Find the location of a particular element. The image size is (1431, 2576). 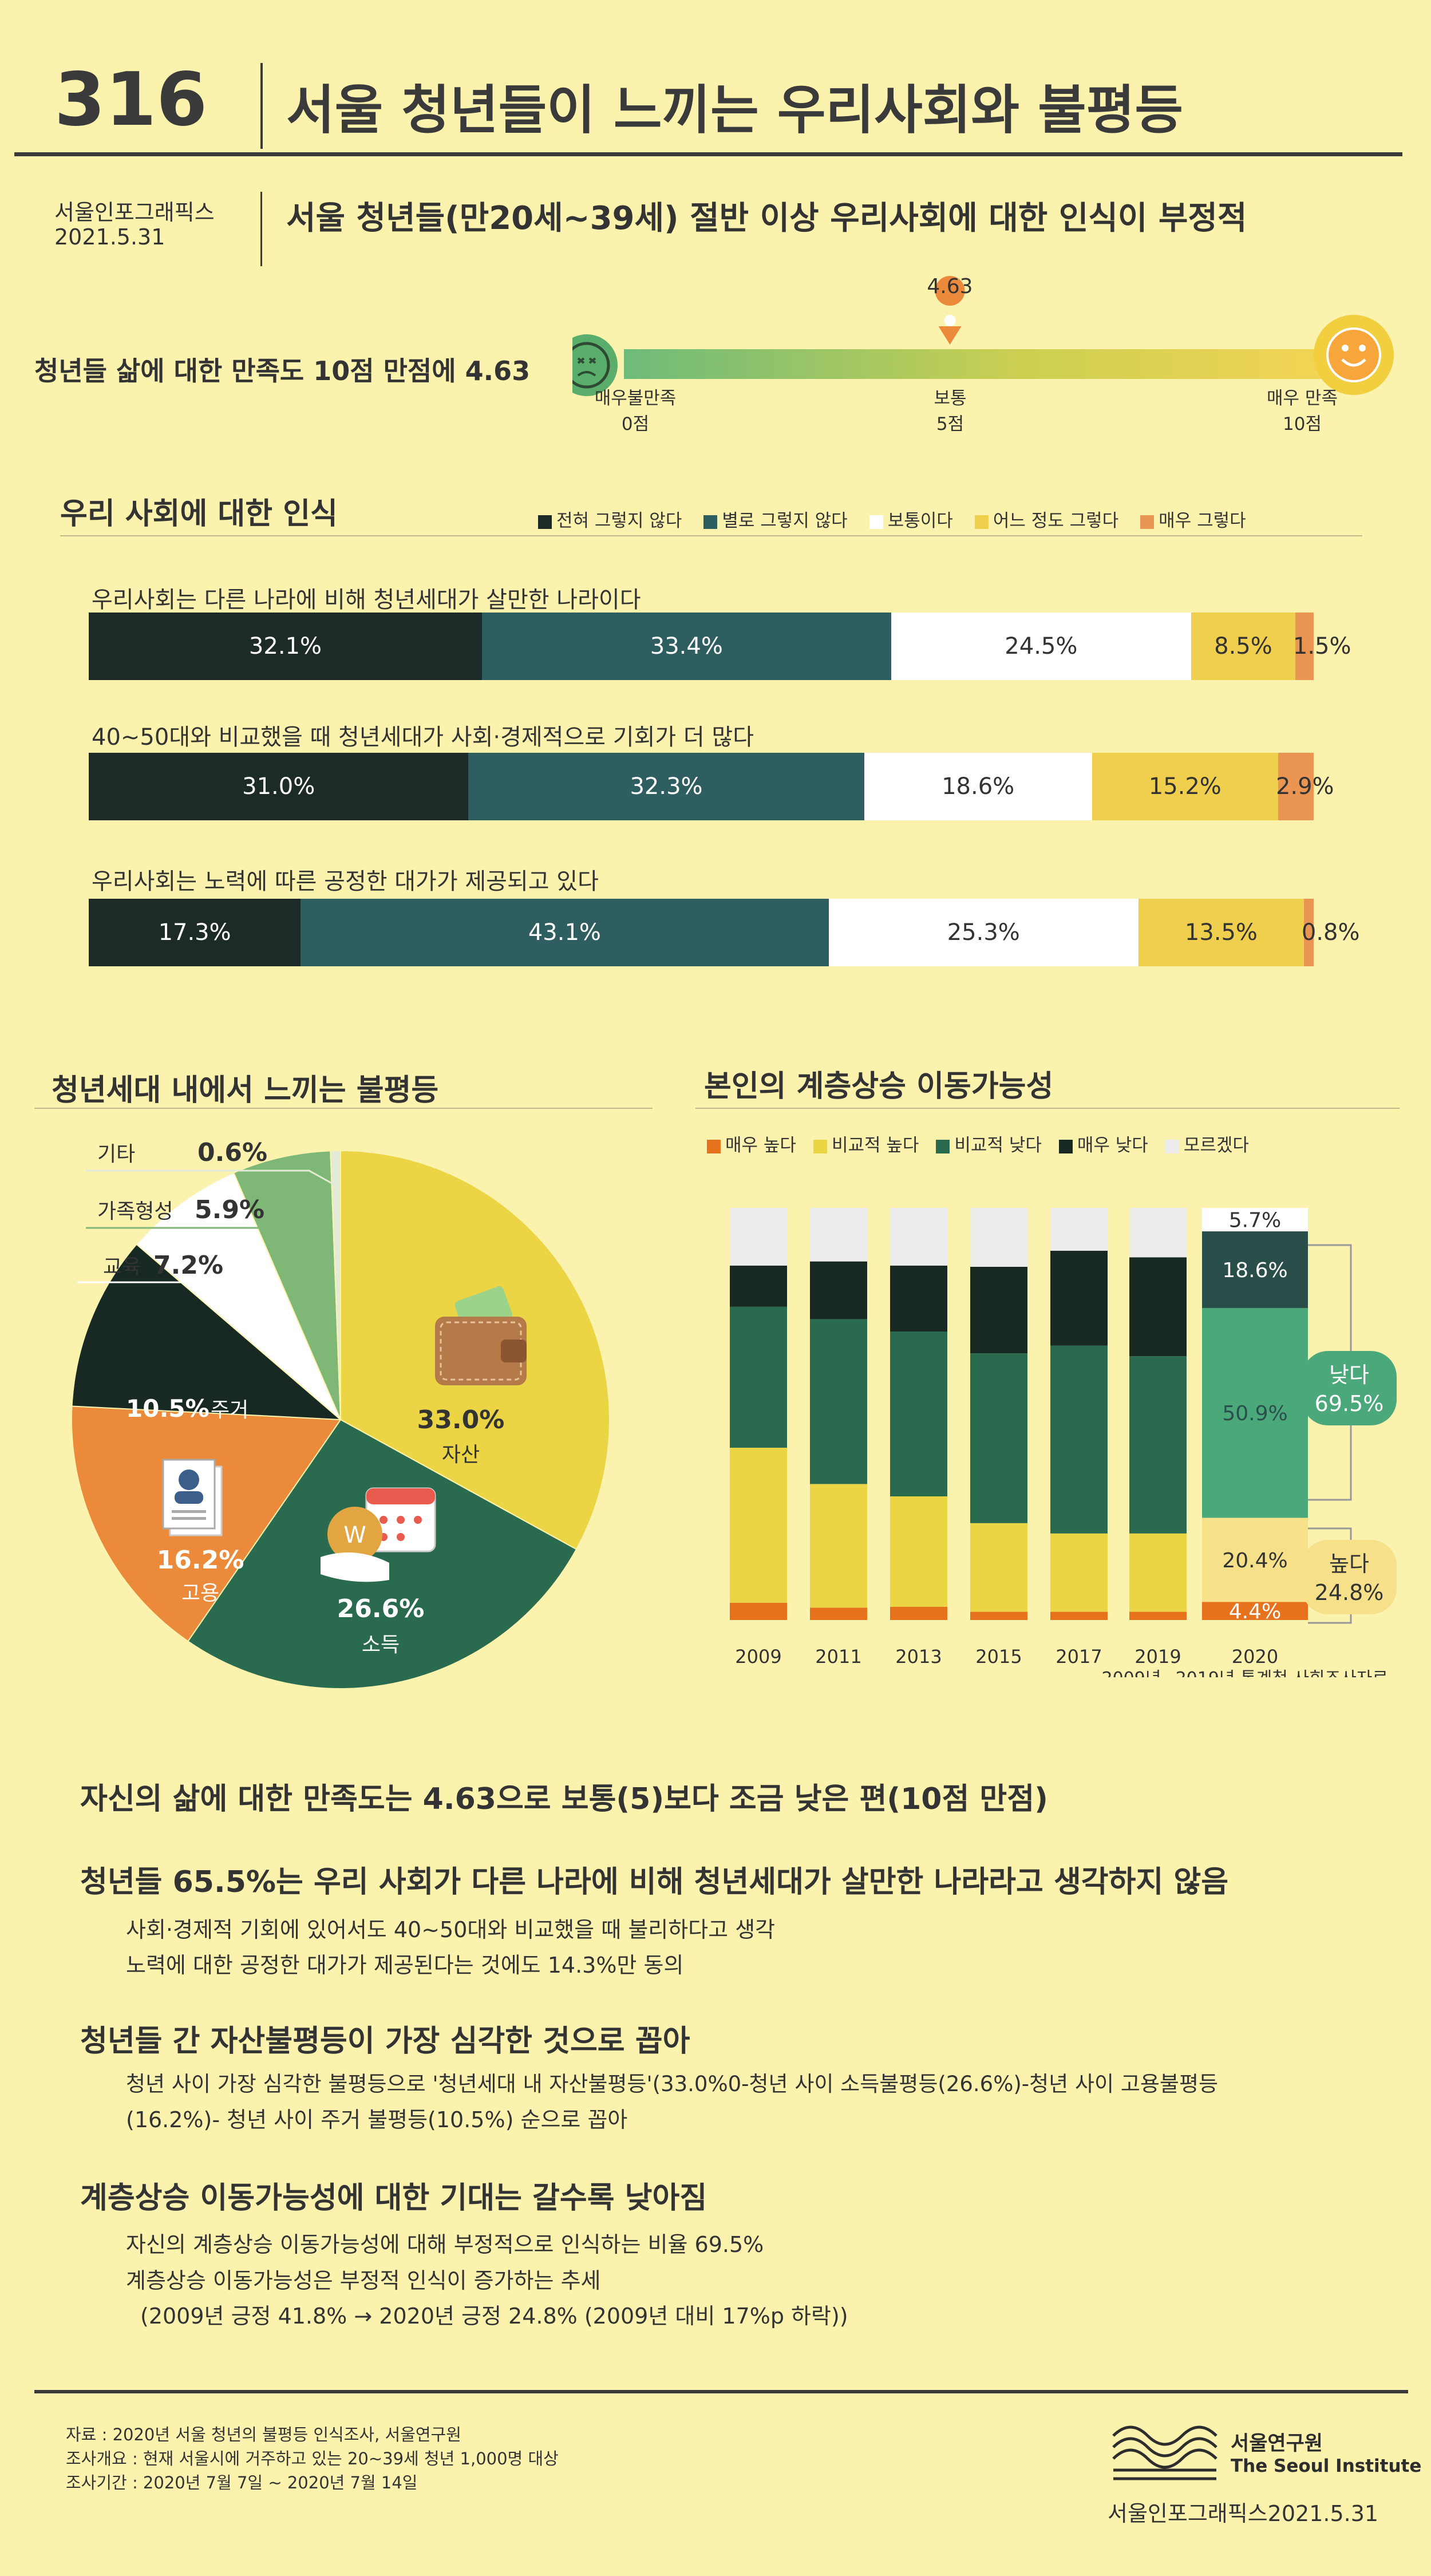

pie-slice-소득 is located at coordinates (382, 1554).